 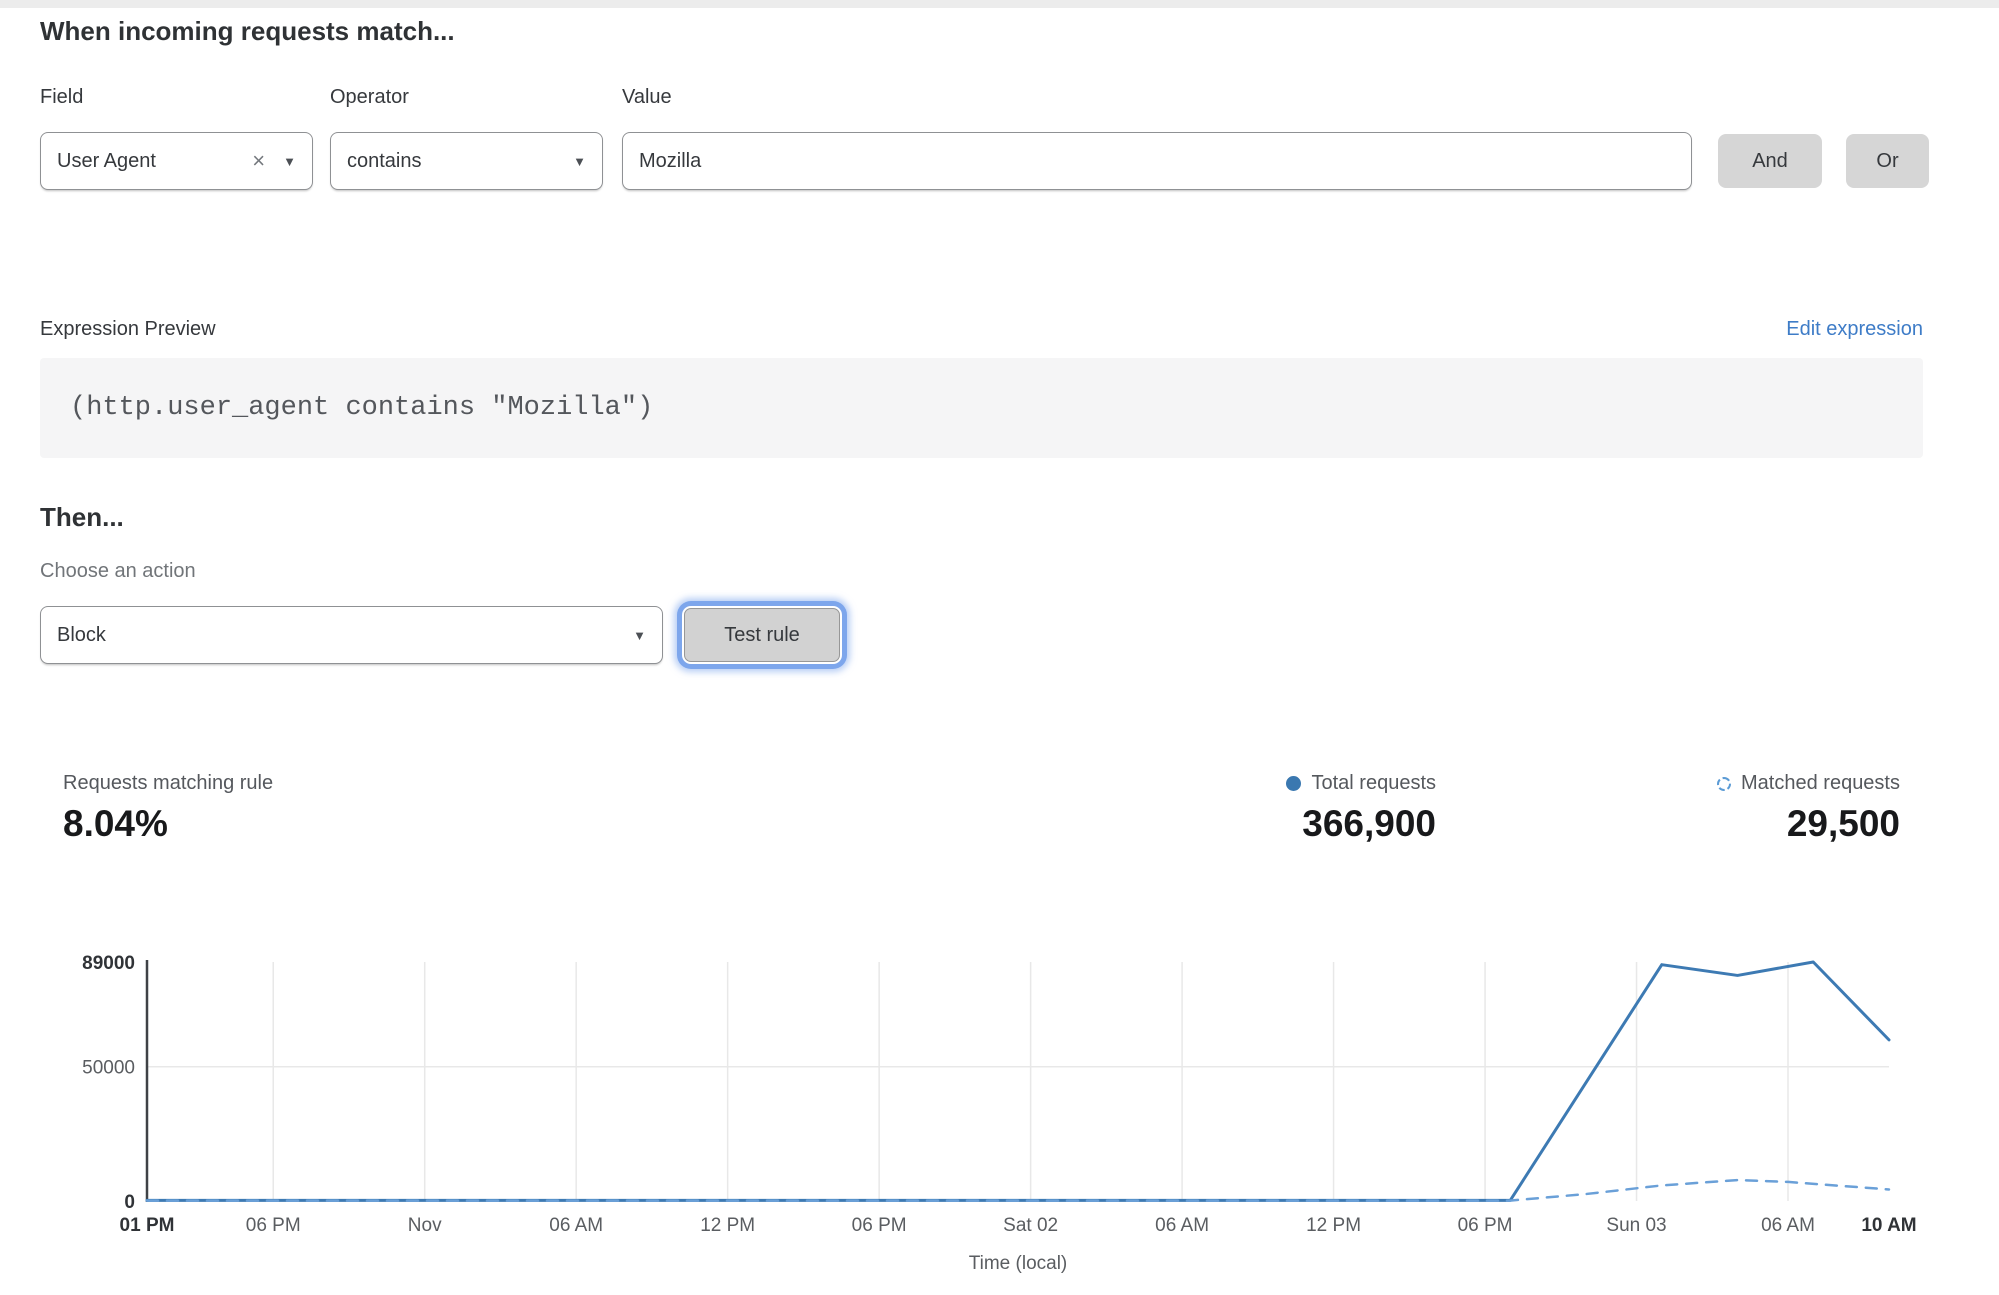 What do you see at coordinates (999, 4) in the screenshot?
I see `top-divider` at bounding box center [999, 4].